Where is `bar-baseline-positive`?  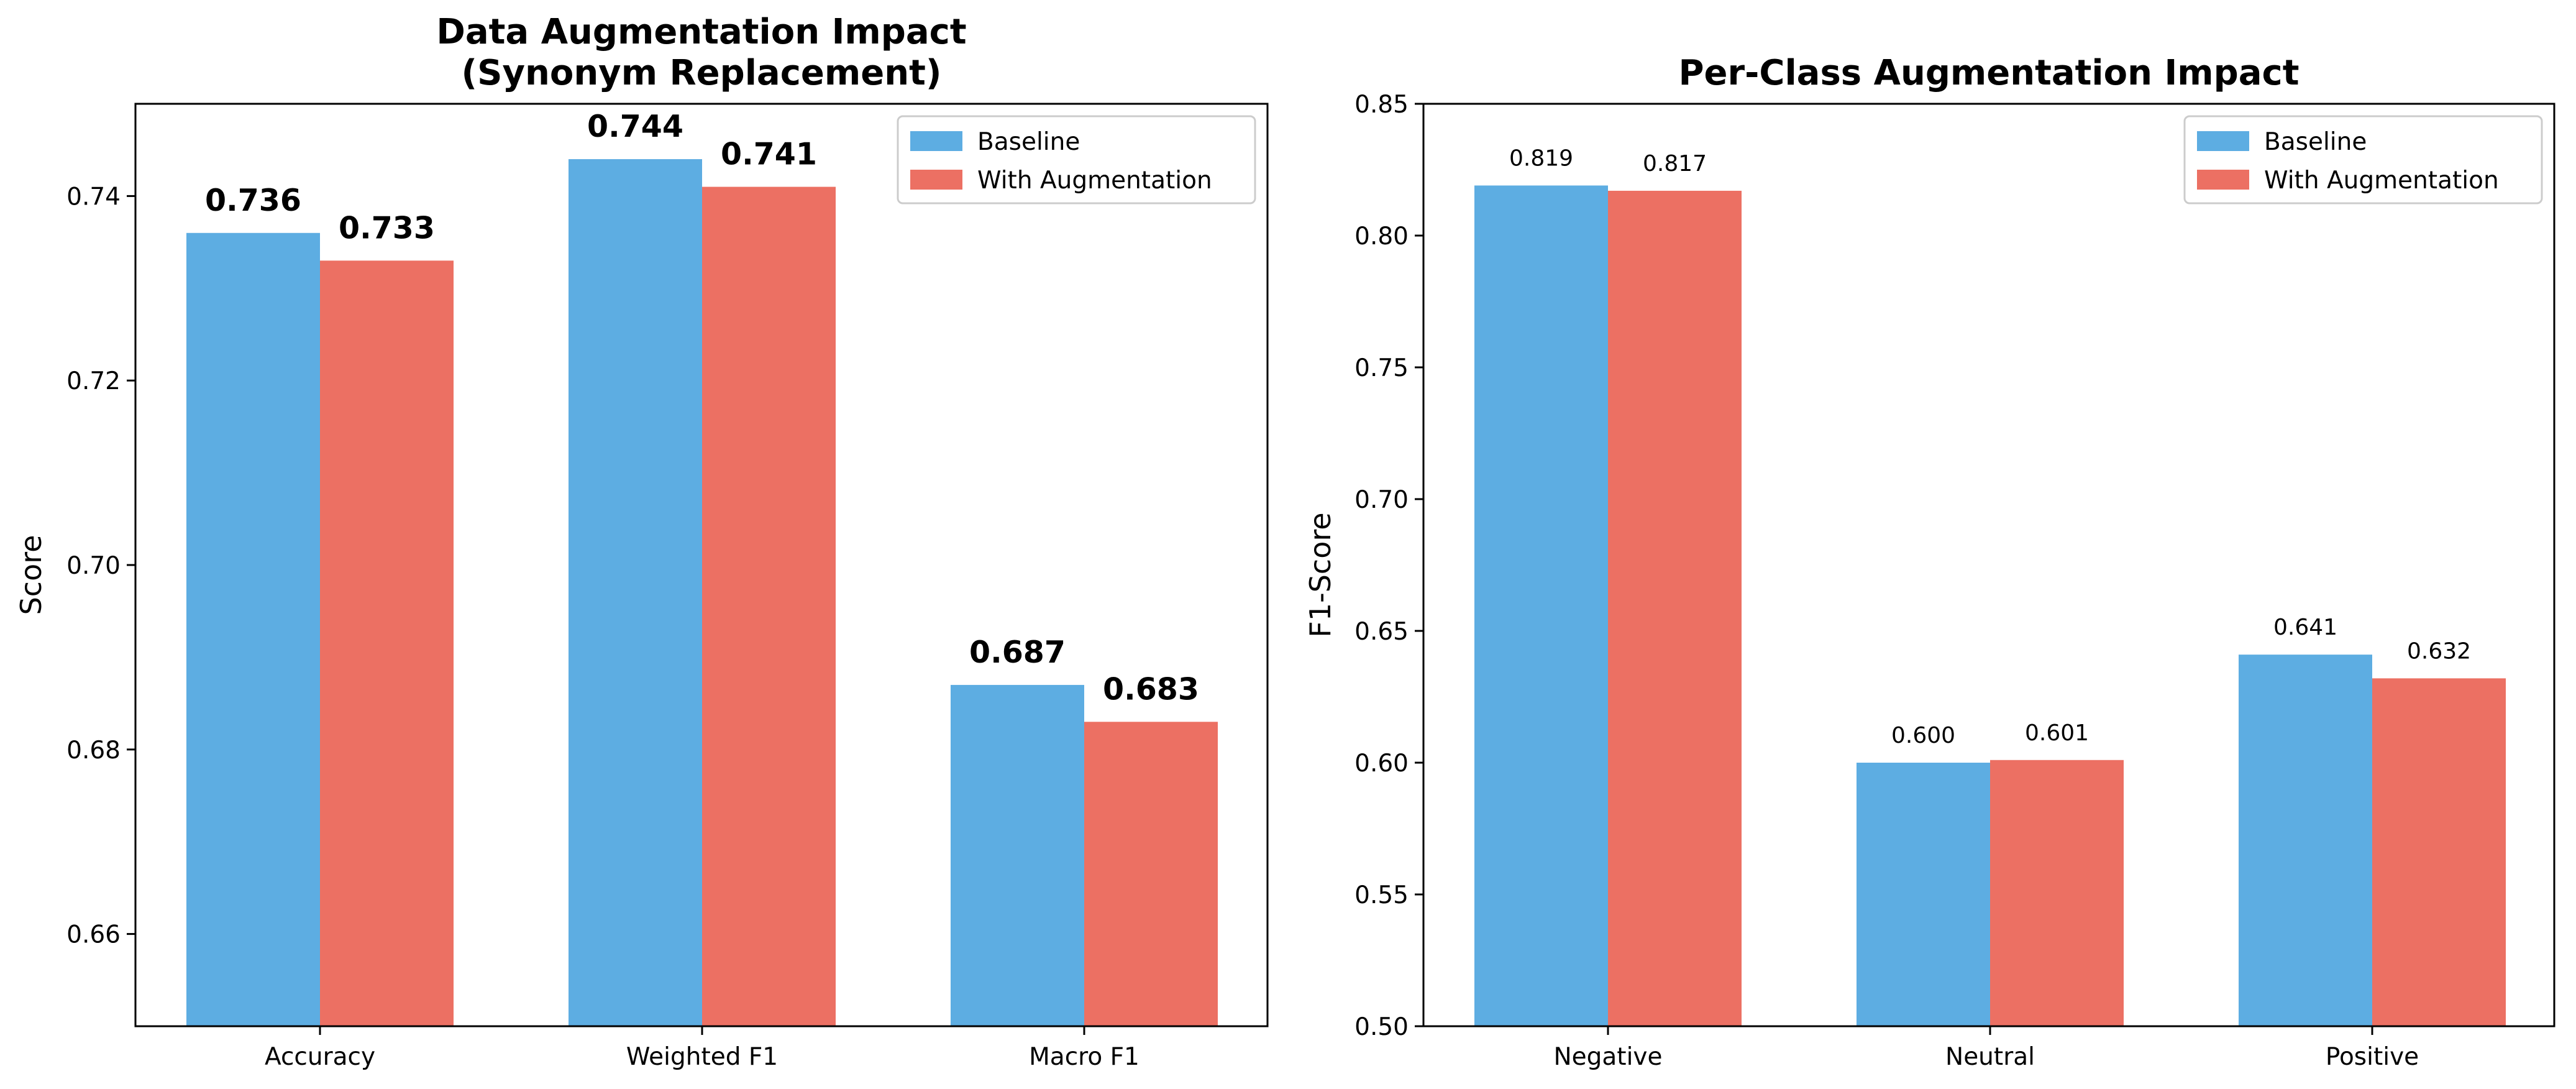
bar-baseline-positive is located at coordinates (2305, 840).